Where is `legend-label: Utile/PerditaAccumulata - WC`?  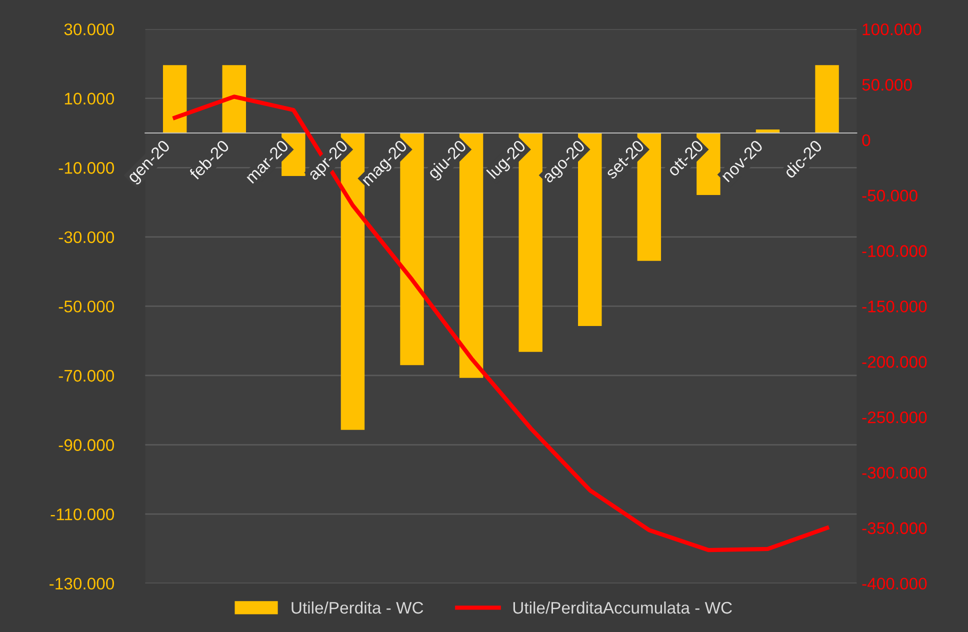 legend-label: Utile/PerditaAccumulata - WC is located at coordinates (622, 607).